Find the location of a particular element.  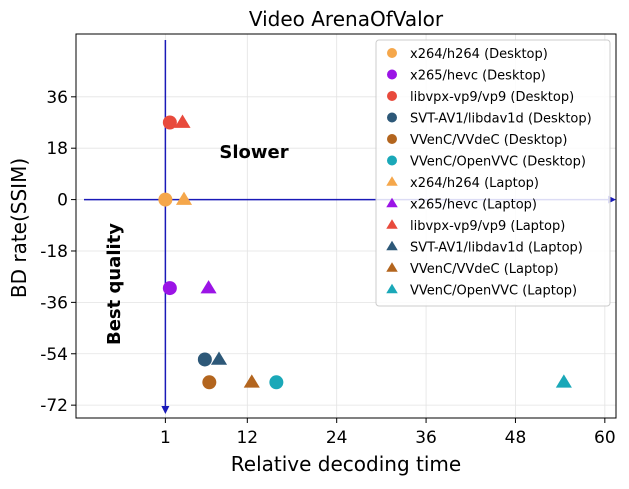

x-tick-label: 12 is located at coordinates (247, 438).